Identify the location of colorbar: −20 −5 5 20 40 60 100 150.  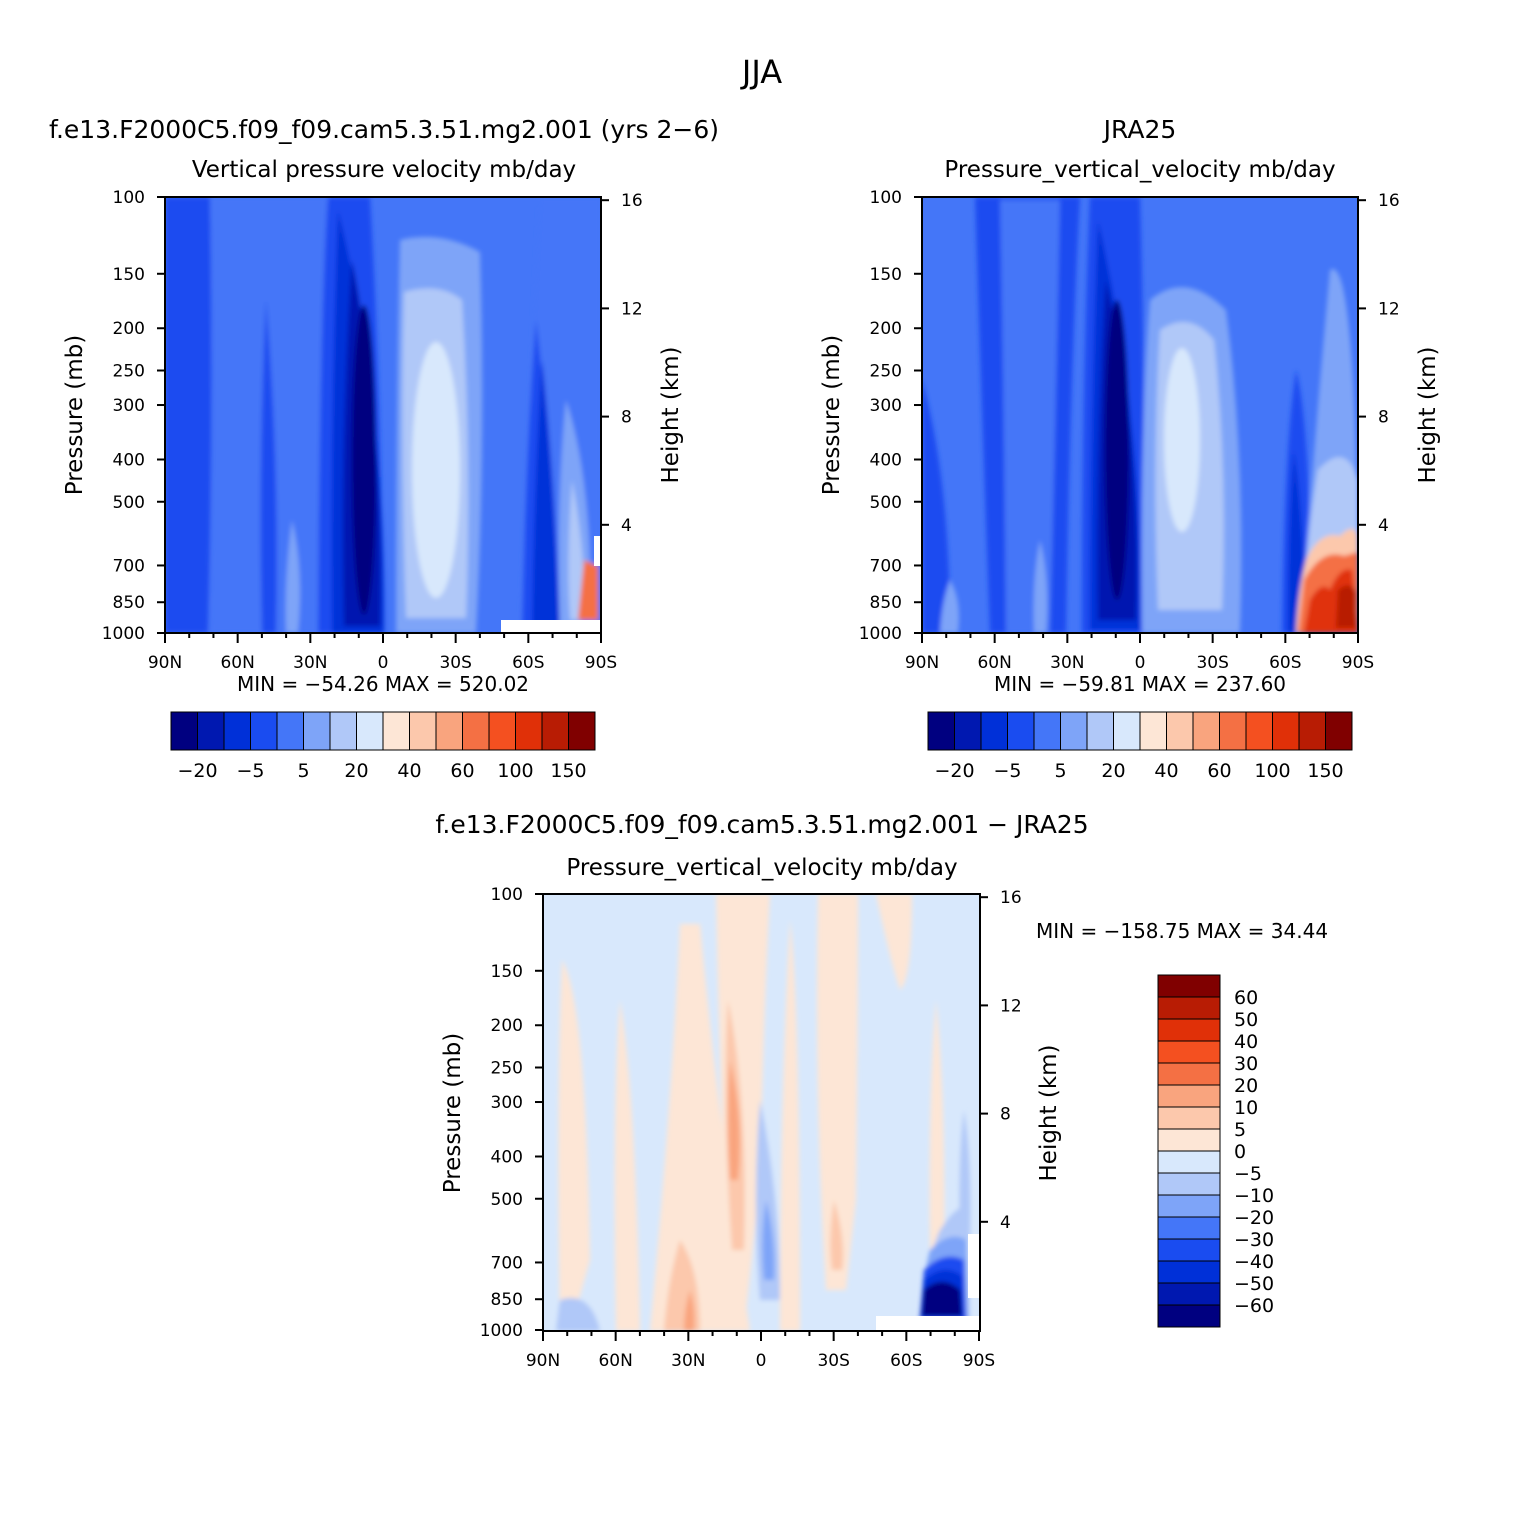
(1140, 746).